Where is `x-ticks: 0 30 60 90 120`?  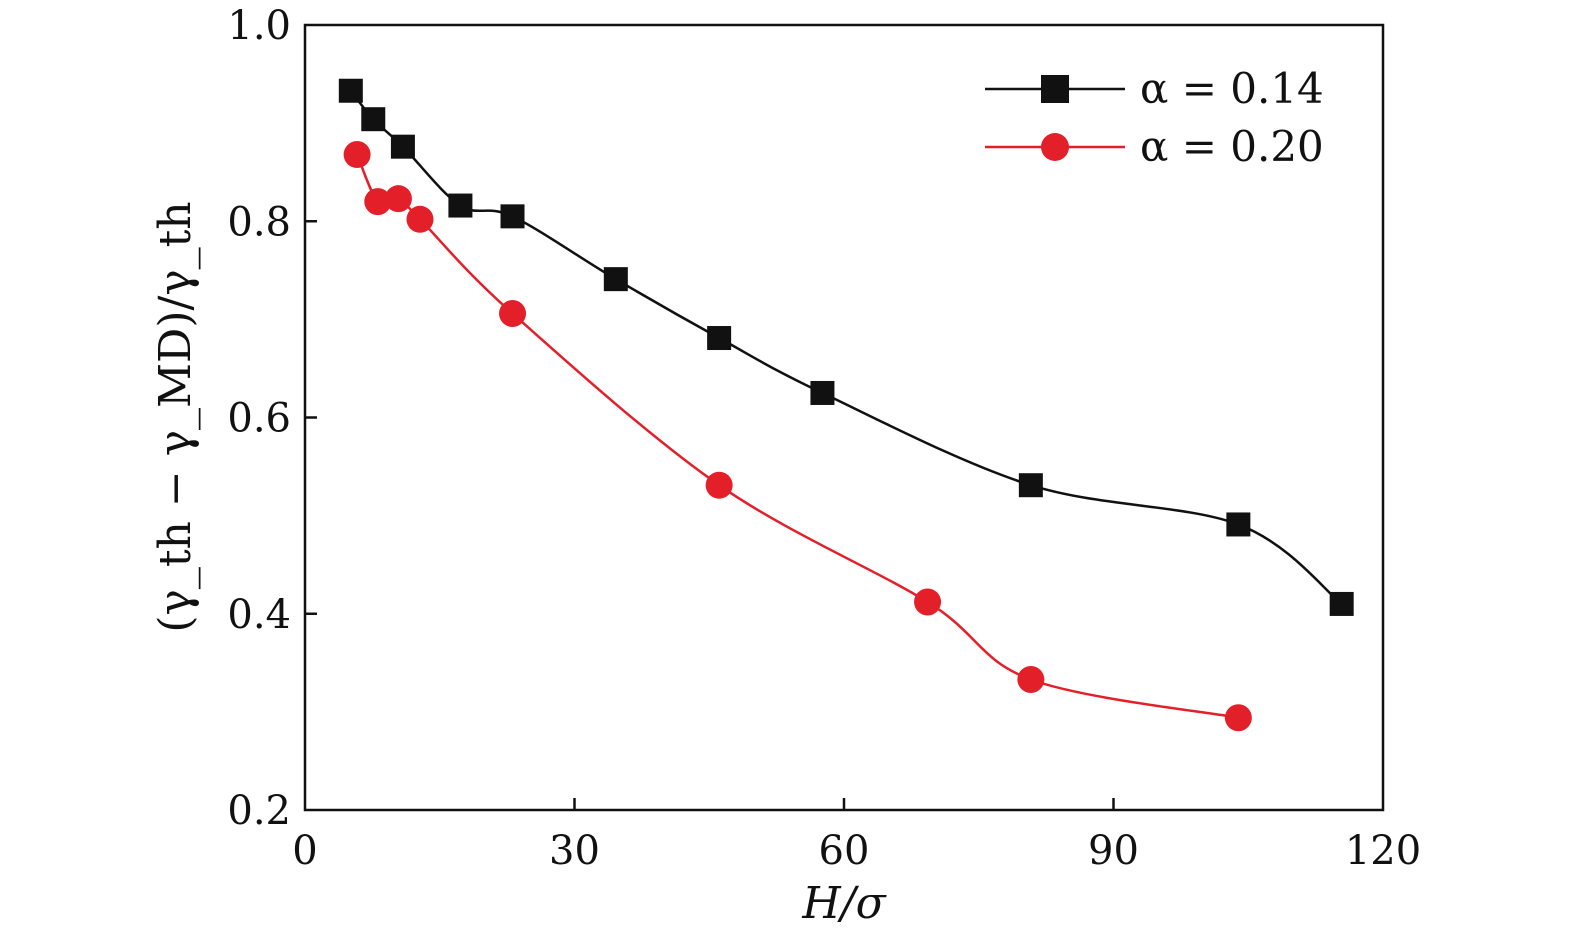
x-ticks: 0 30 60 90 120 is located at coordinates (856, 836).